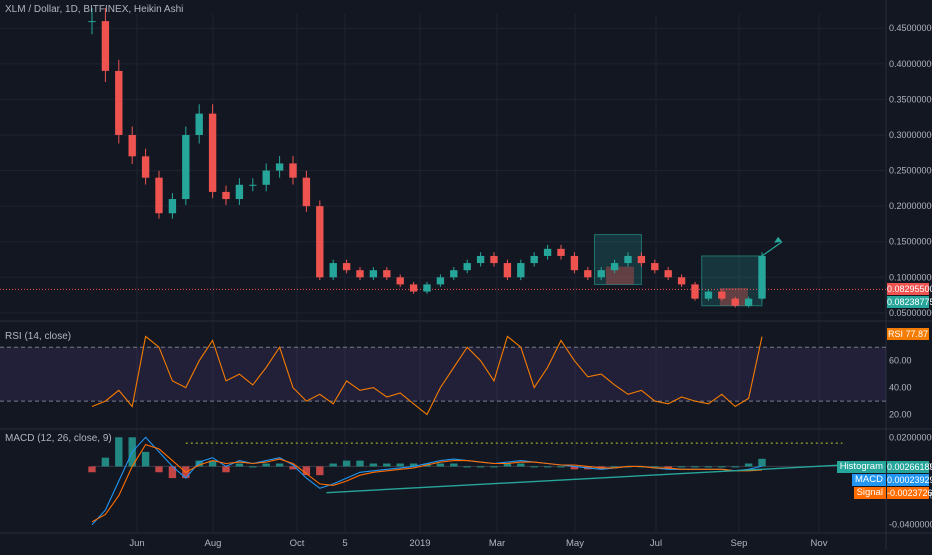 This screenshot has height=555, width=932. Describe the element at coordinates (895, 334) in the screenshot. I see `rsi-tag-label: RSI` at that location.